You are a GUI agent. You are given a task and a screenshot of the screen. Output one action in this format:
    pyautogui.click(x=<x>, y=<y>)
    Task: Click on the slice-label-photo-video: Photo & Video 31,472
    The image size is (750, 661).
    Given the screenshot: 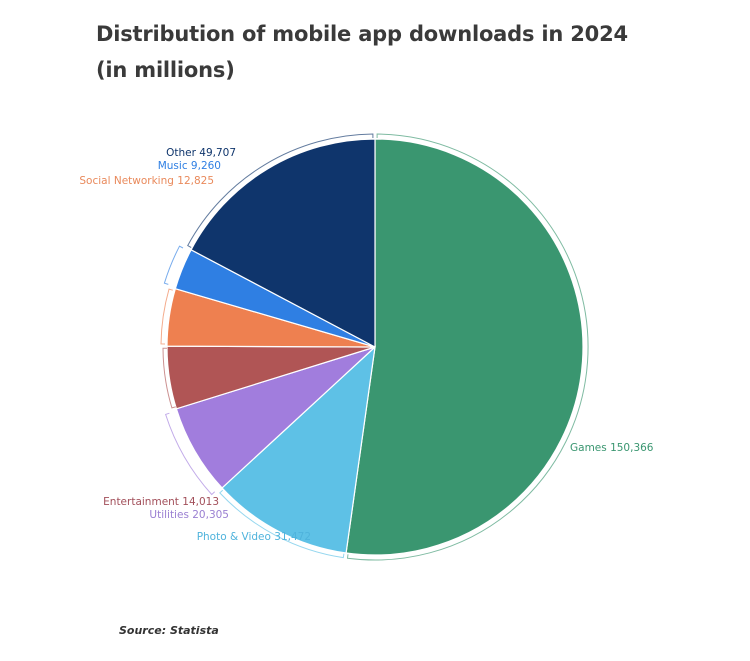 What is the action you would take?
    pyautogui.click(x=254, y=537)
    